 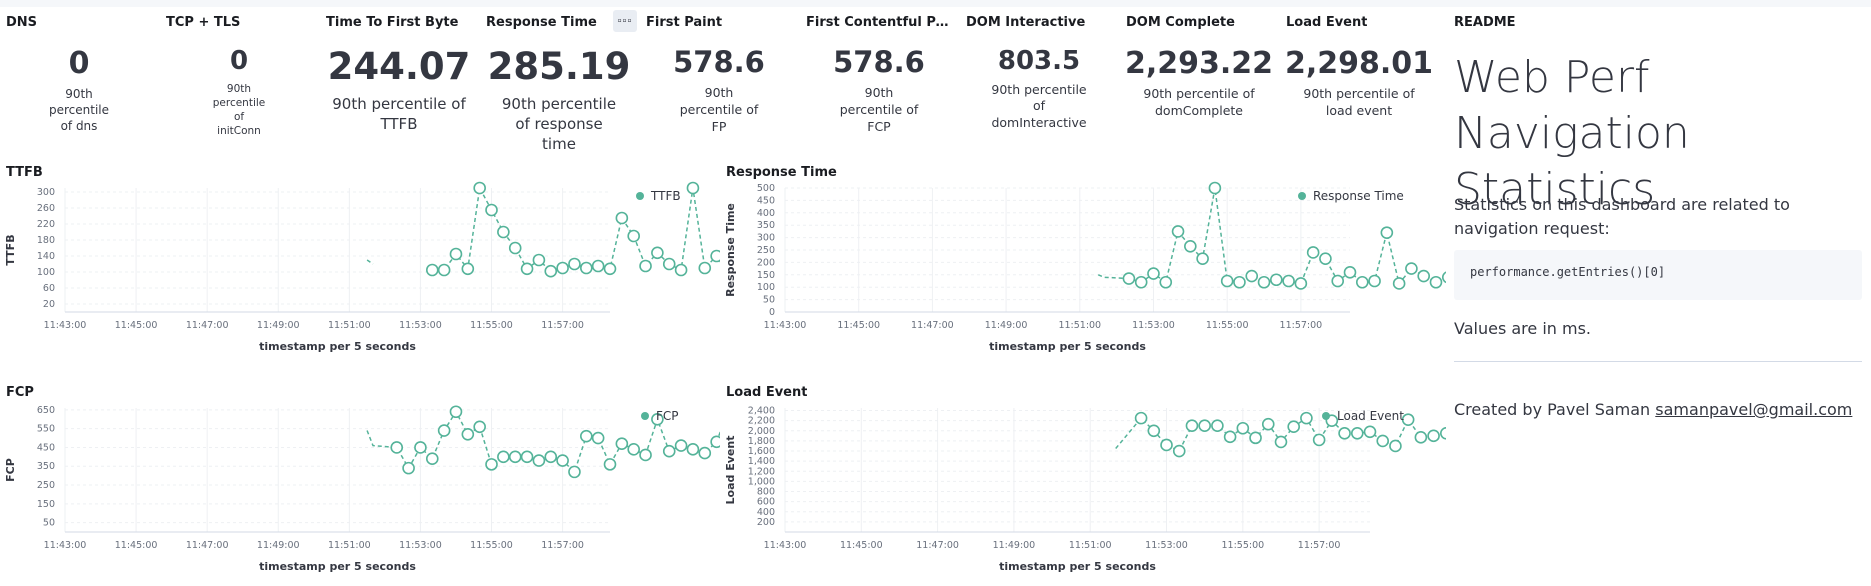 What do you see at coordinates (1370, 416) in the screenshot?
I see `legend-entry: Load Event` at bounding box center [1370, 416].